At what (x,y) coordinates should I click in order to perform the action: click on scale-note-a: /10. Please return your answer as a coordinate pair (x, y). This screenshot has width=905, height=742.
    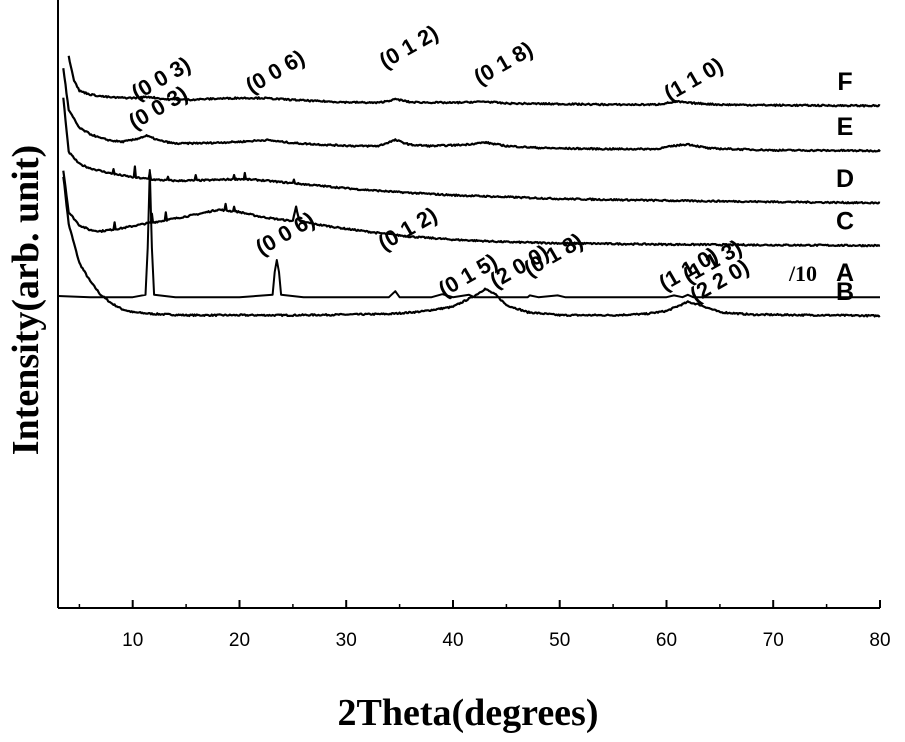
    Looking at the image, I should click on (802, 273).